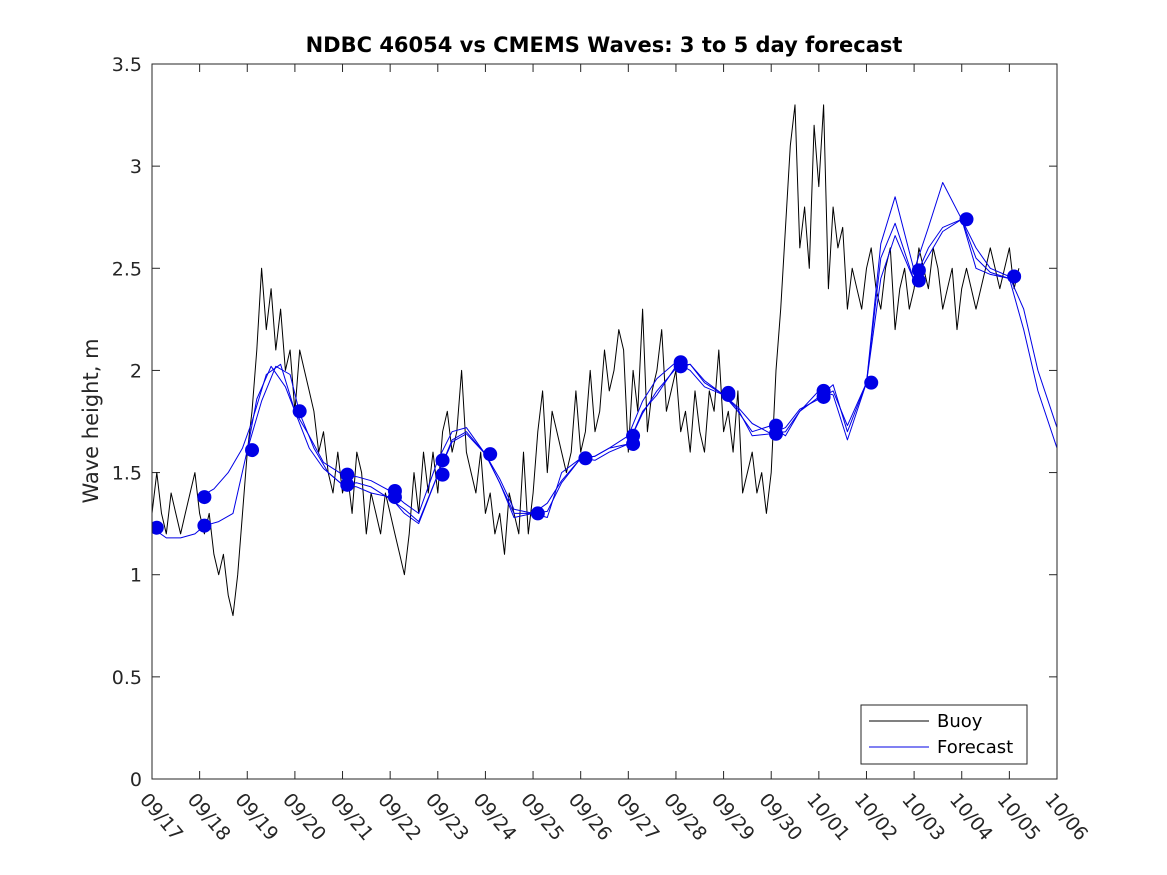  Describe the element at coordinates (136, 576) in the screenshot. I see `y-tick-label: 1` at that location.